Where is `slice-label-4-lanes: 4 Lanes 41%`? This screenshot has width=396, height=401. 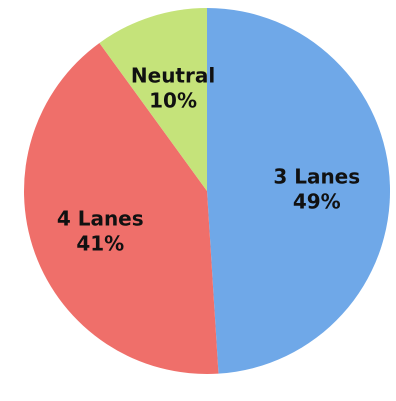 slice-label-4-lanes: 4 Lanes 41% is located at coordinates (100, 230).